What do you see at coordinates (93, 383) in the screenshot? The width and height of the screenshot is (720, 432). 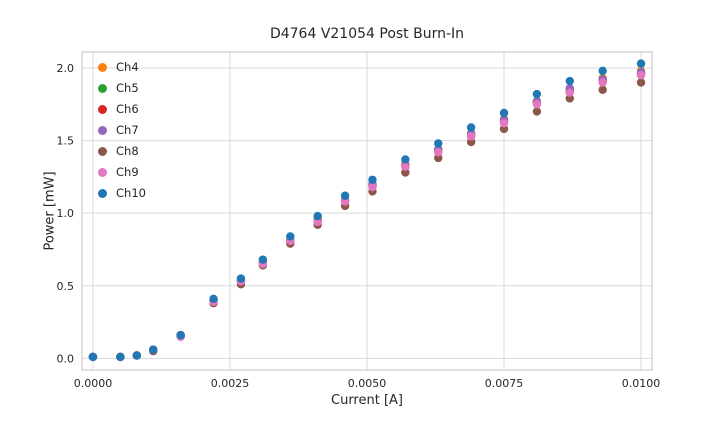 I see `x-tick-label: 0.0000` at bounding box center [93, 383].